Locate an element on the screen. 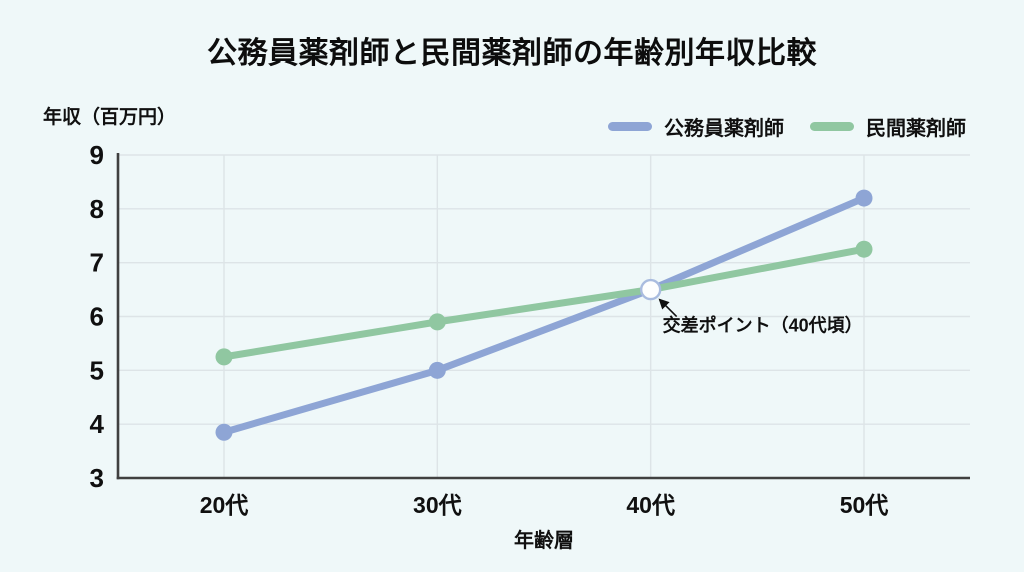 The width and height of the screenshot is (1024, 572). legend-item-private: 民間薬剤師 is located at coordinates (888, 126).